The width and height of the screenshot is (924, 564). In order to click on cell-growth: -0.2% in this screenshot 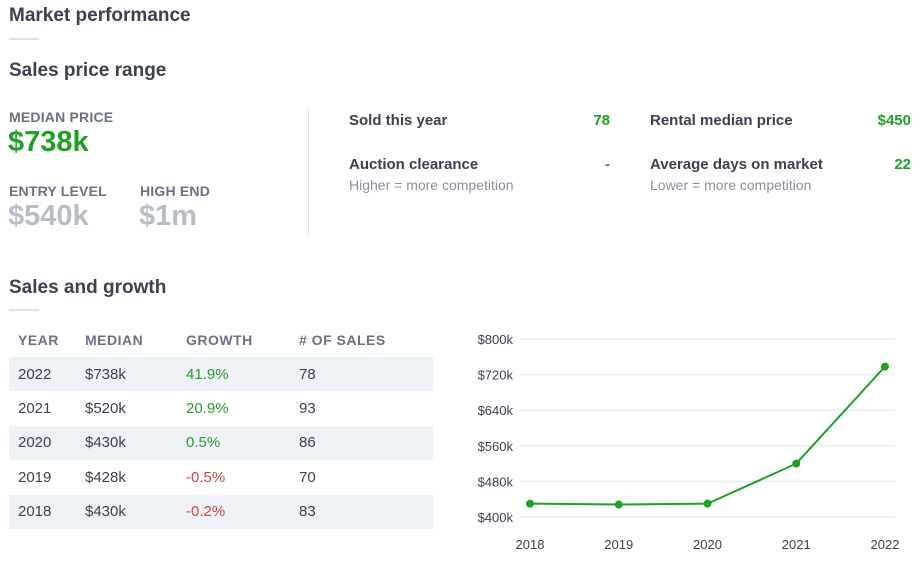, I will do `click(233, 511)`.